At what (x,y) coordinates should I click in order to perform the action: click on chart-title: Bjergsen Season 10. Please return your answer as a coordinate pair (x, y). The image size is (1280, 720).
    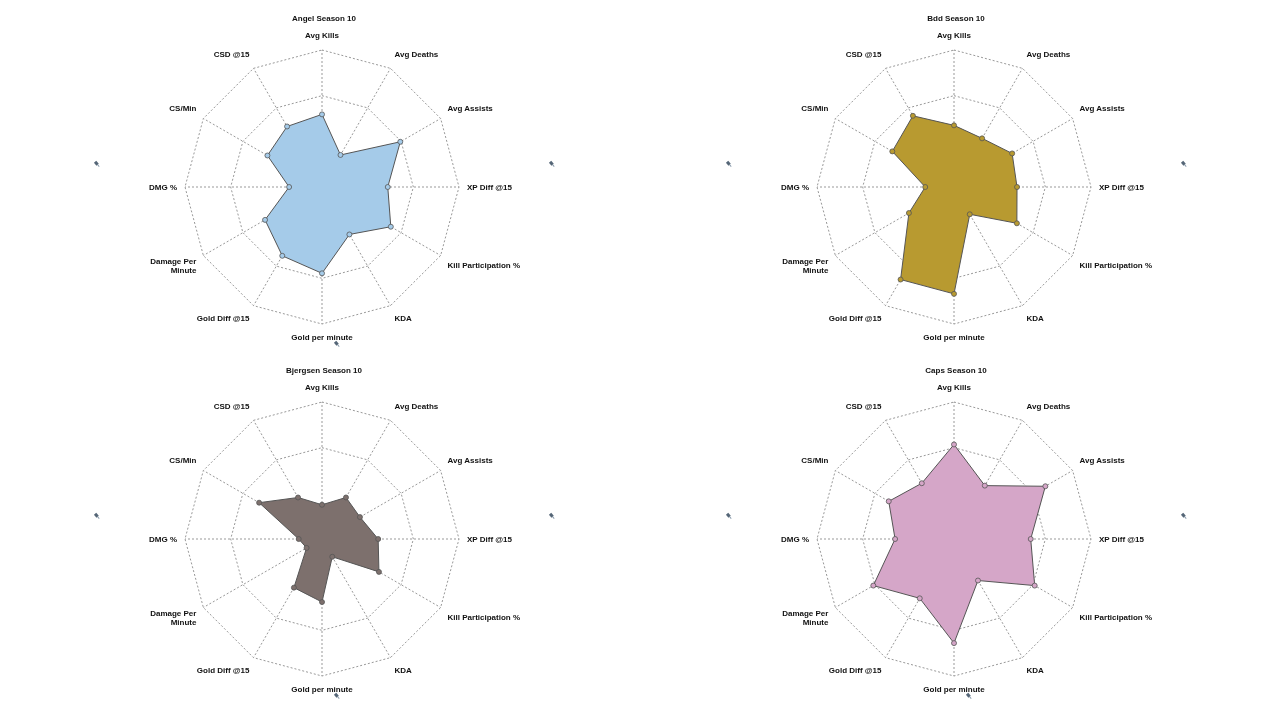
    Looking at the image, I should click on (323, 370).